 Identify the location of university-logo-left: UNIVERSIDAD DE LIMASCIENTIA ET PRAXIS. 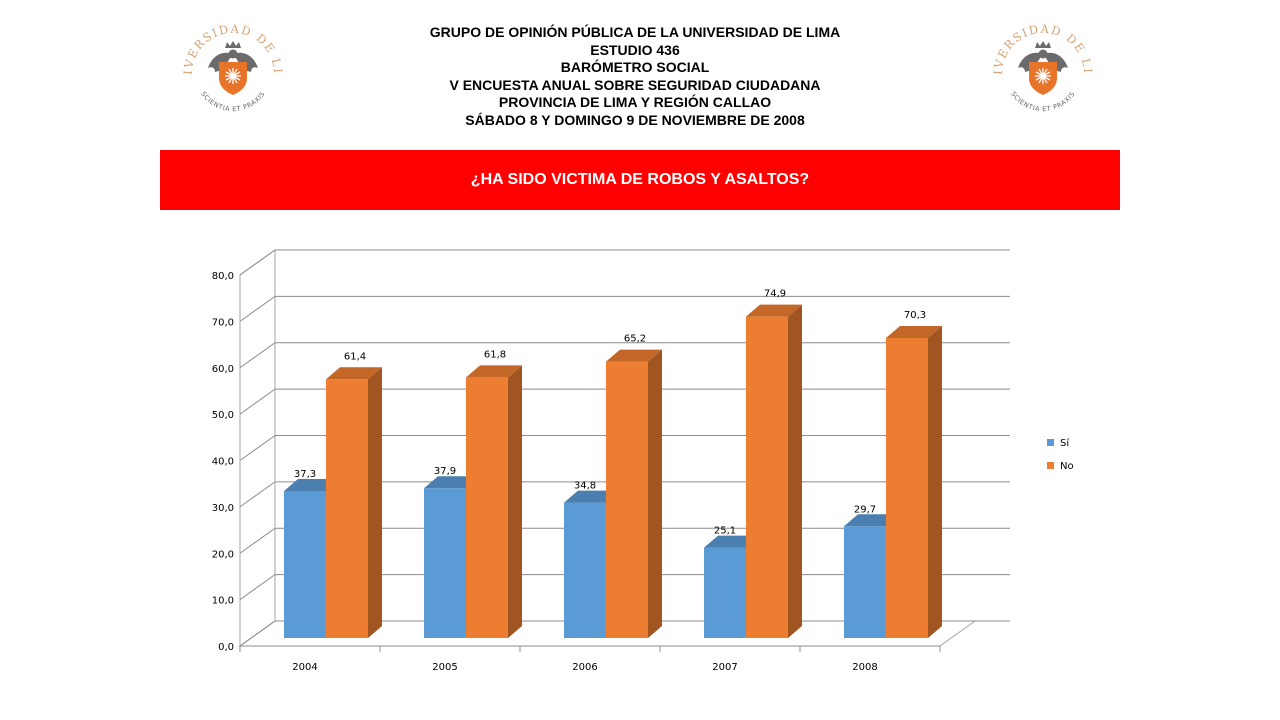
(230, 62).